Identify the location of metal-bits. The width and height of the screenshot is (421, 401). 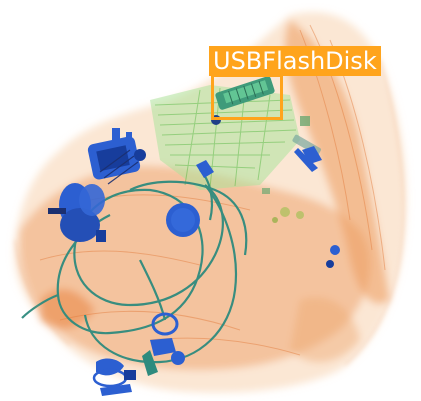
(268, 207).